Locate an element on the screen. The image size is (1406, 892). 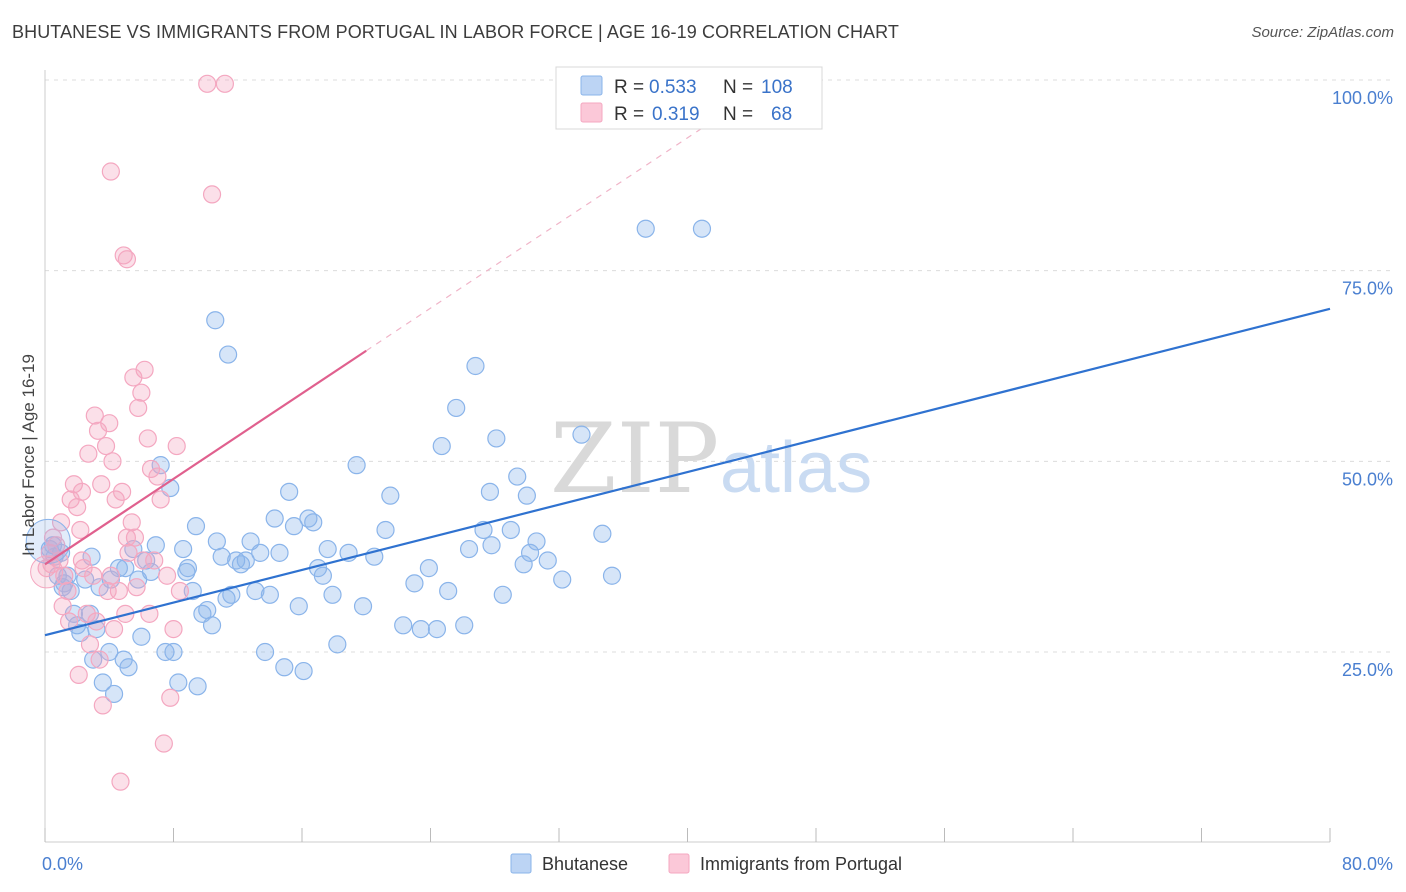
legend-r-label-1: R = is located at coordinates (629, 87).